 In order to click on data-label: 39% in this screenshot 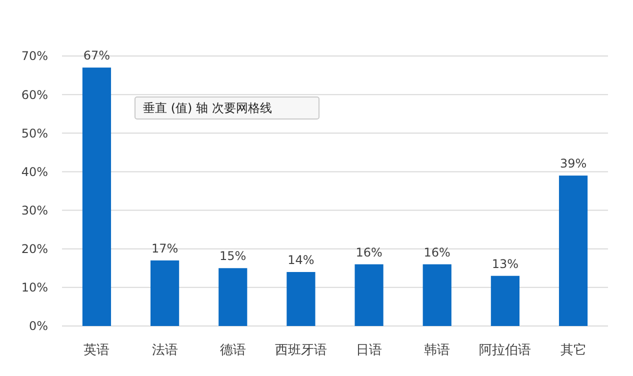, I will do `click(573, 163)`.